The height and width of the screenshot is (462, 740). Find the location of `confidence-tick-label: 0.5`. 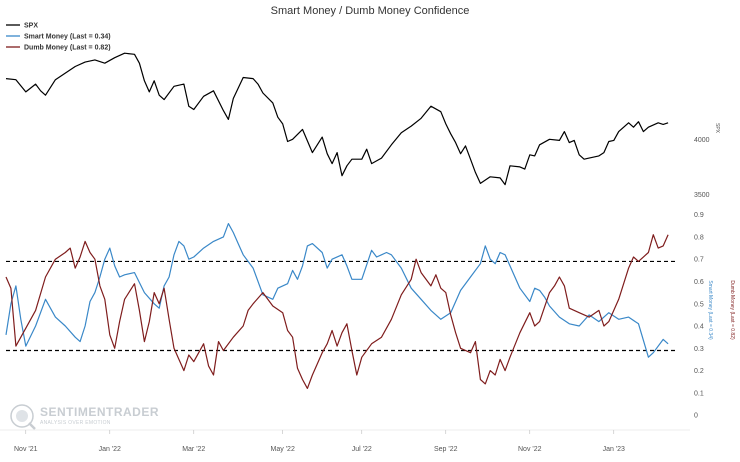

confidence-tick-label: 0.5 is located at coordinates (699, 304).